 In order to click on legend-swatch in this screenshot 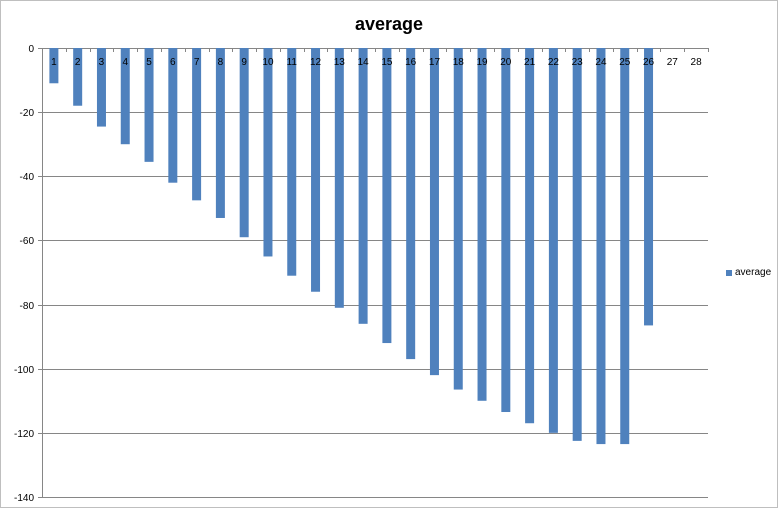, I will do `click(729, 272)`.